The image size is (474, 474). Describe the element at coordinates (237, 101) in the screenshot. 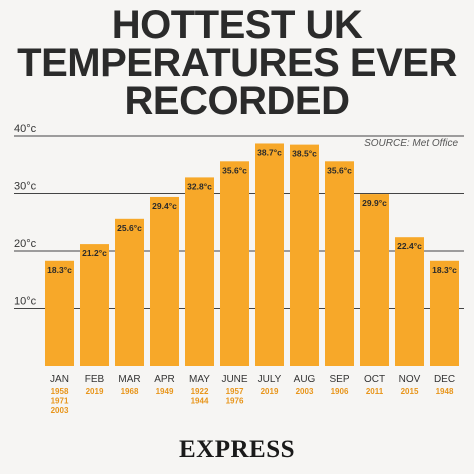

I see `title-line-3: RECORDED` at that location.